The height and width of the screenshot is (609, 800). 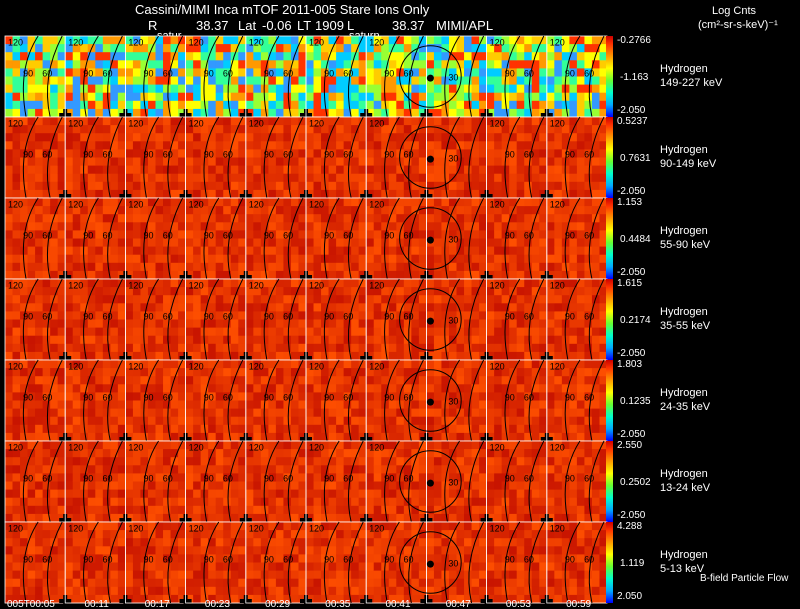 What do you see at coordinates (609, 157) in the screenshot?
I see `colorbar` at bounding box center [609, 157].